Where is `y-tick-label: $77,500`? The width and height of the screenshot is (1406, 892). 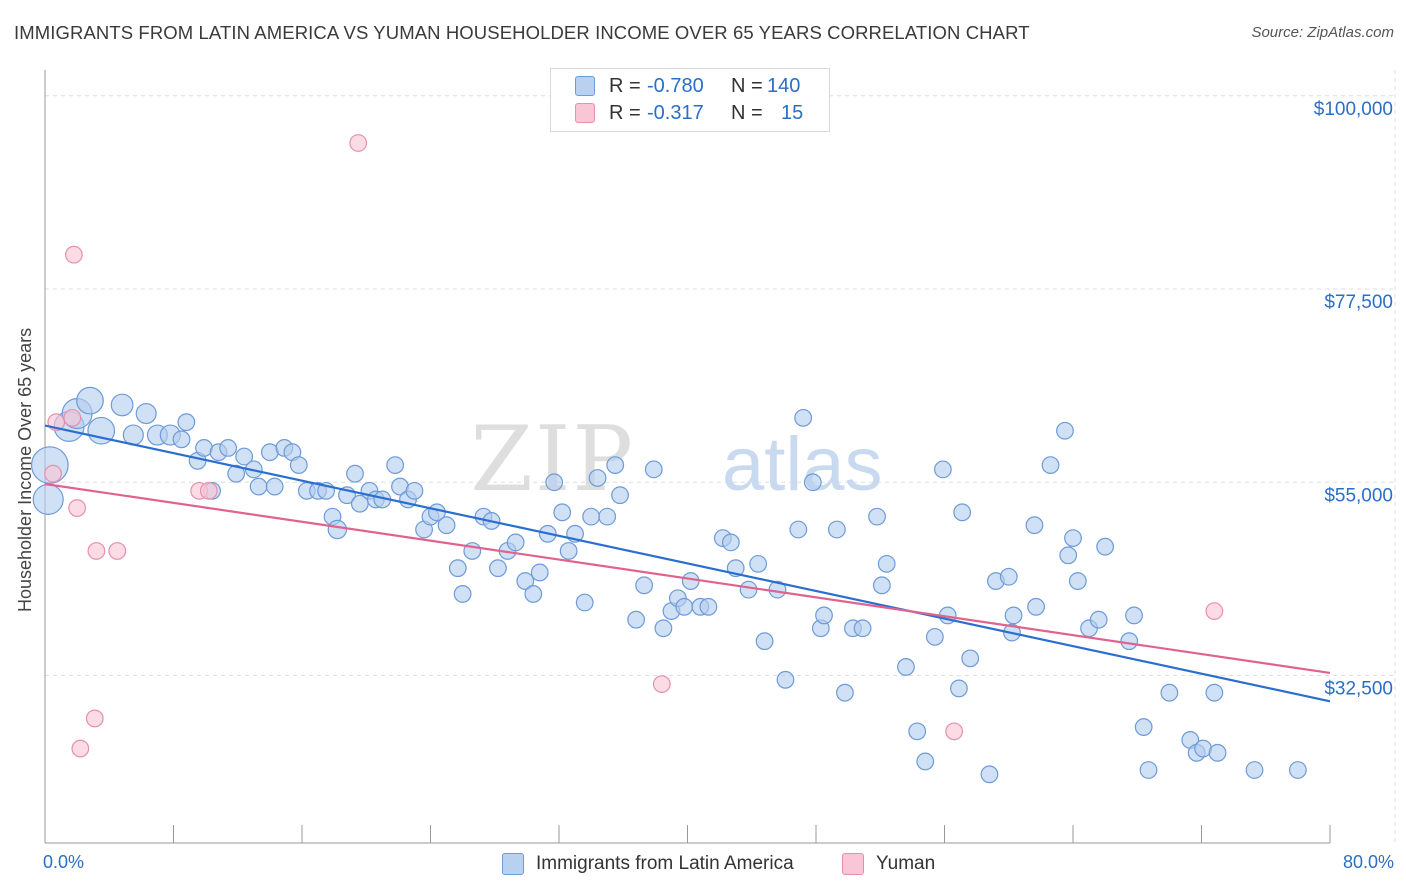
y-tick-label: $77,500 is located at coordinates (1358, 302).